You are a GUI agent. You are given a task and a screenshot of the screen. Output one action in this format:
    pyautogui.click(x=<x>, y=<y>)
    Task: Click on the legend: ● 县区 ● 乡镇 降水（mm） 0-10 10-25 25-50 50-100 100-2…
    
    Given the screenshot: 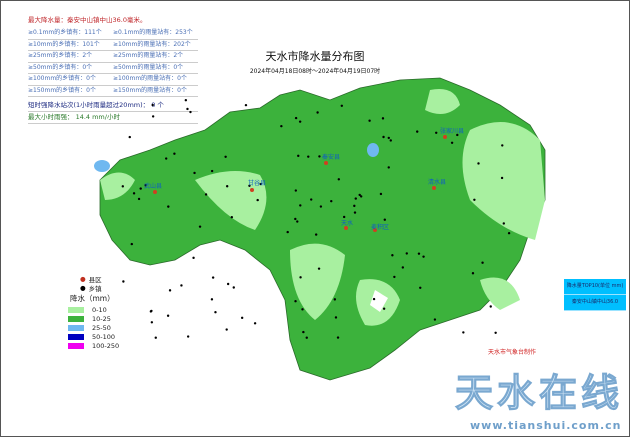 What is the action you would take?
    pyautogui.click(x=93, y=312)
    